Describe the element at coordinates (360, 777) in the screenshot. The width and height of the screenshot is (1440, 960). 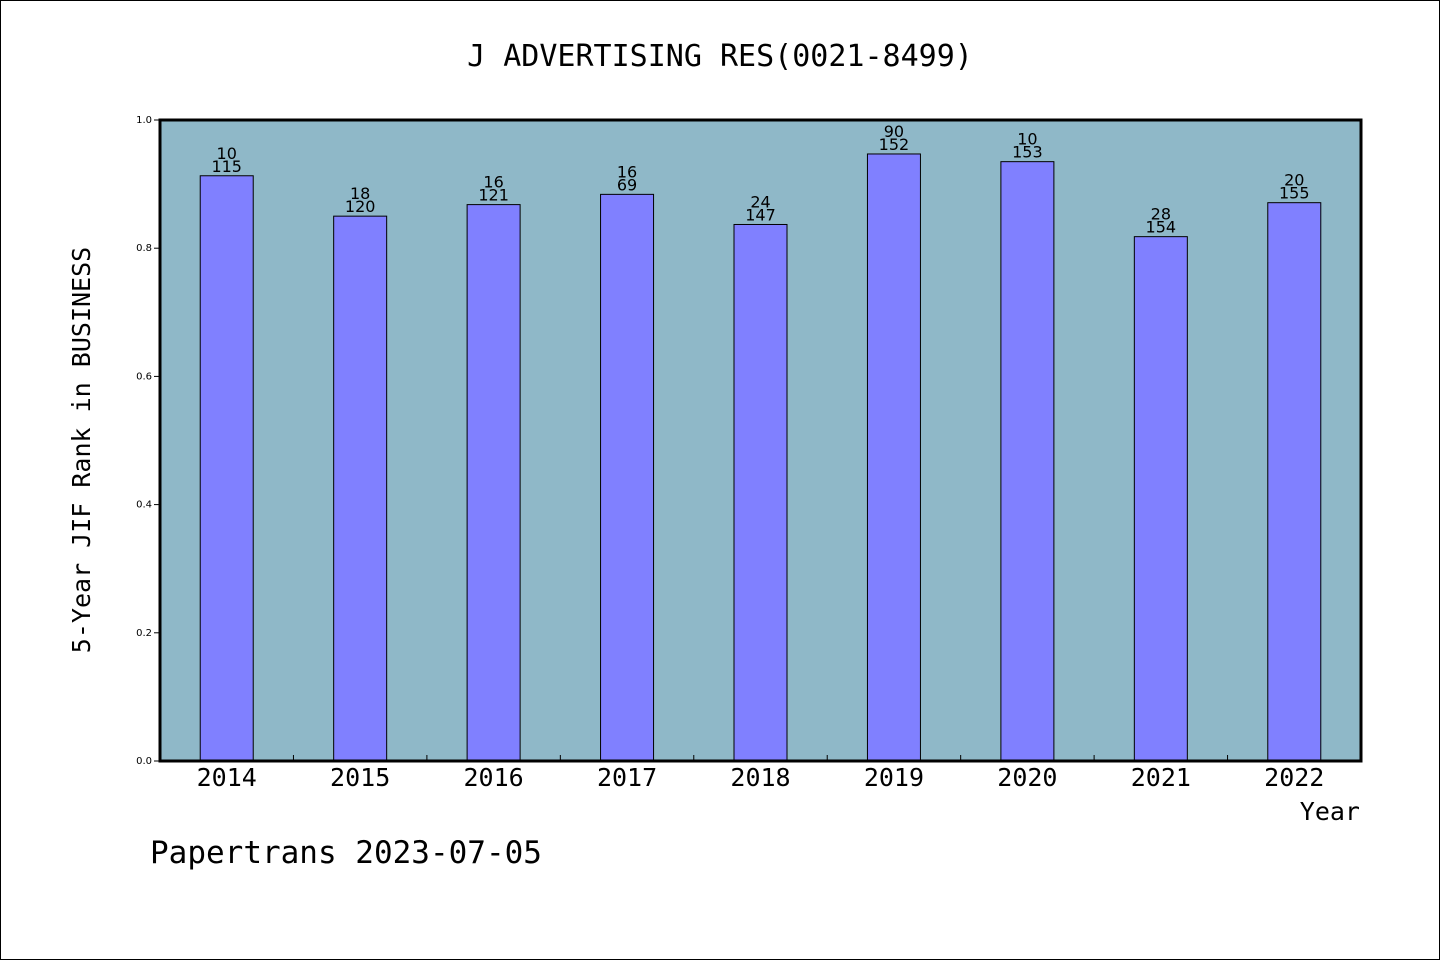
I see `x-tick-label: 2015` at that location.